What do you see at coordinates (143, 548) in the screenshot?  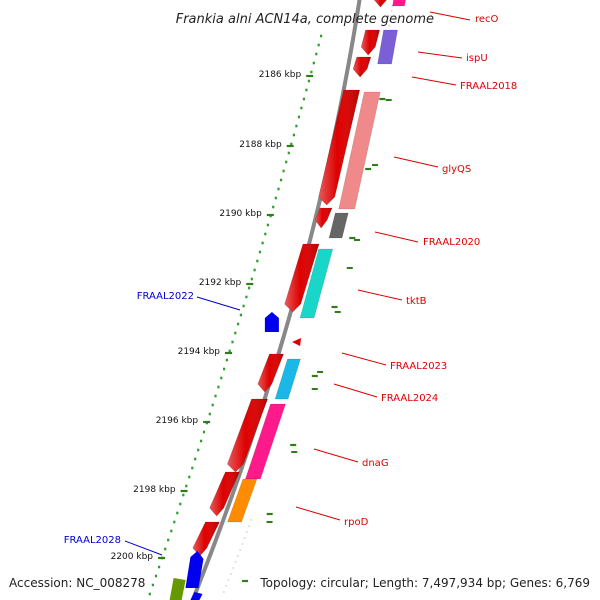 I see `leader-FRAAL2028` at bounding box center [143, 548].